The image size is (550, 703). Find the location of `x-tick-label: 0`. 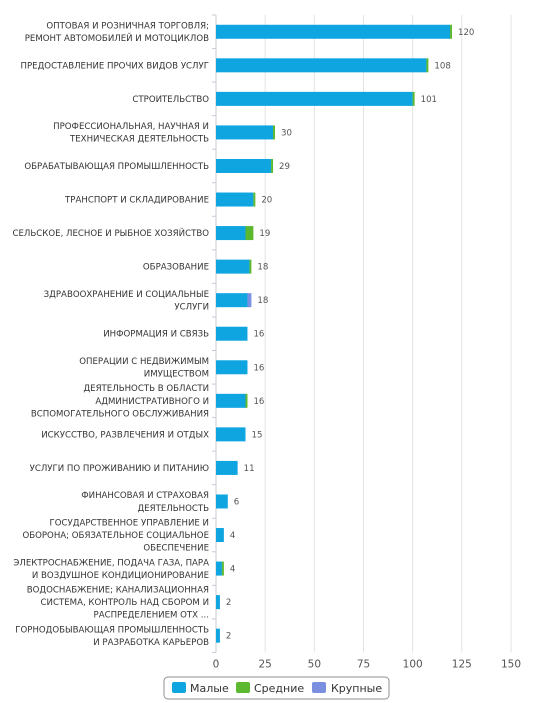

x-tick-label: 0 is located at coordinates (216, 664).